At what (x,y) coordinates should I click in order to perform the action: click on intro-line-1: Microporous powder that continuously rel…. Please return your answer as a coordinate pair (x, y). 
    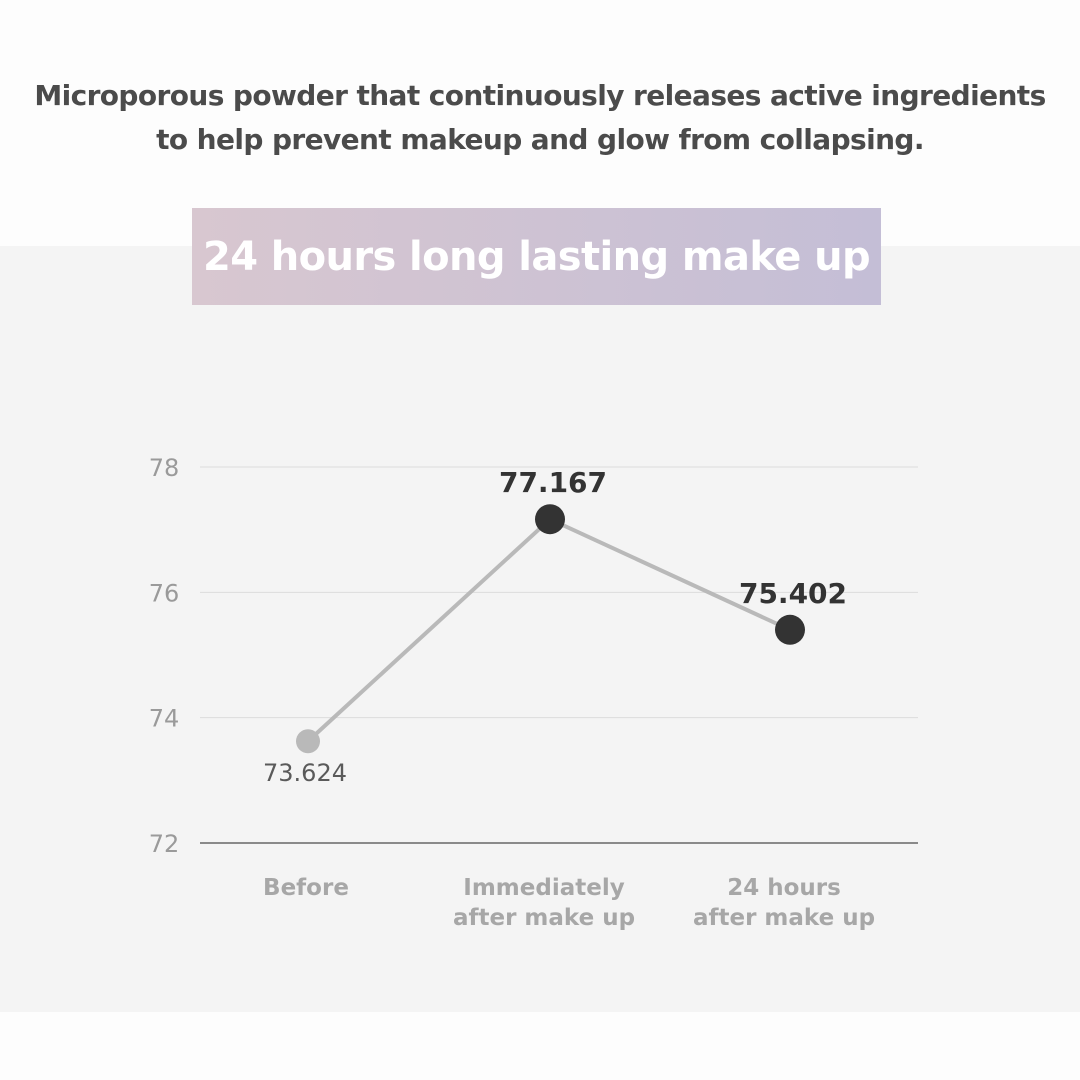
    Looking at the image, I should click on (540, 95).